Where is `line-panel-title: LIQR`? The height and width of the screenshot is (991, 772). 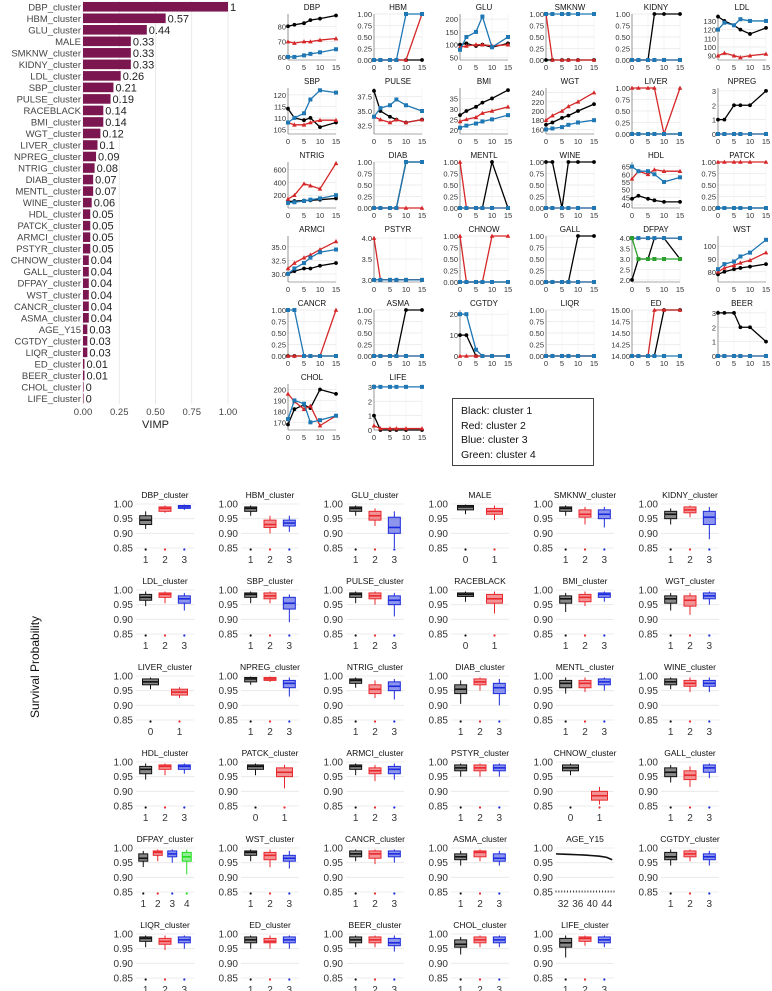
line-panel-title: LIQR is located at coordinates (570, 303).